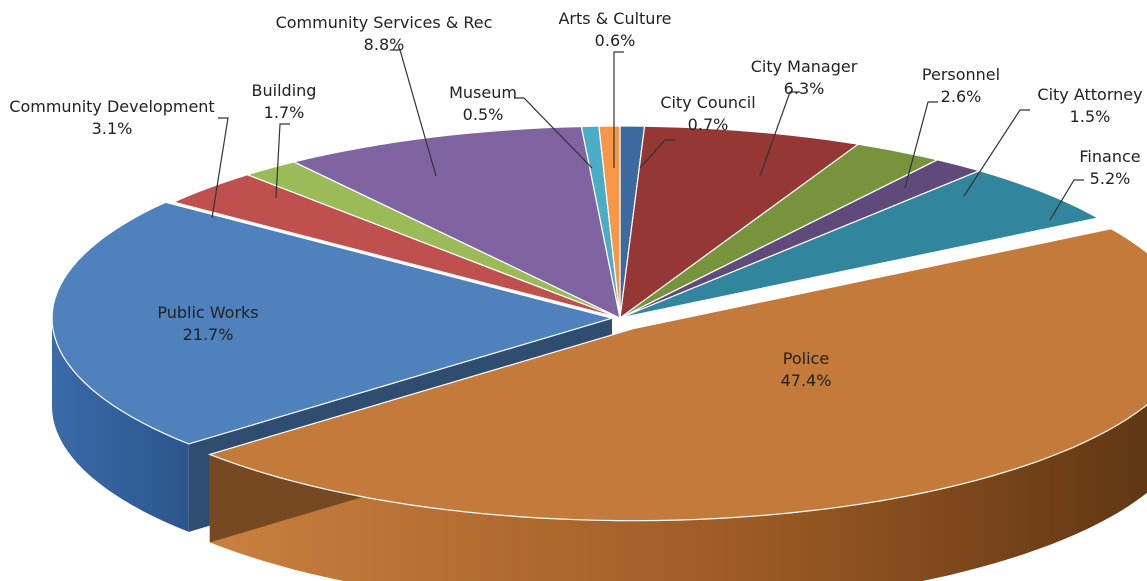  Describe the element at coordinates (1090, 116) in the screenshot. I see `label-value-3: 1.5%` at that location.